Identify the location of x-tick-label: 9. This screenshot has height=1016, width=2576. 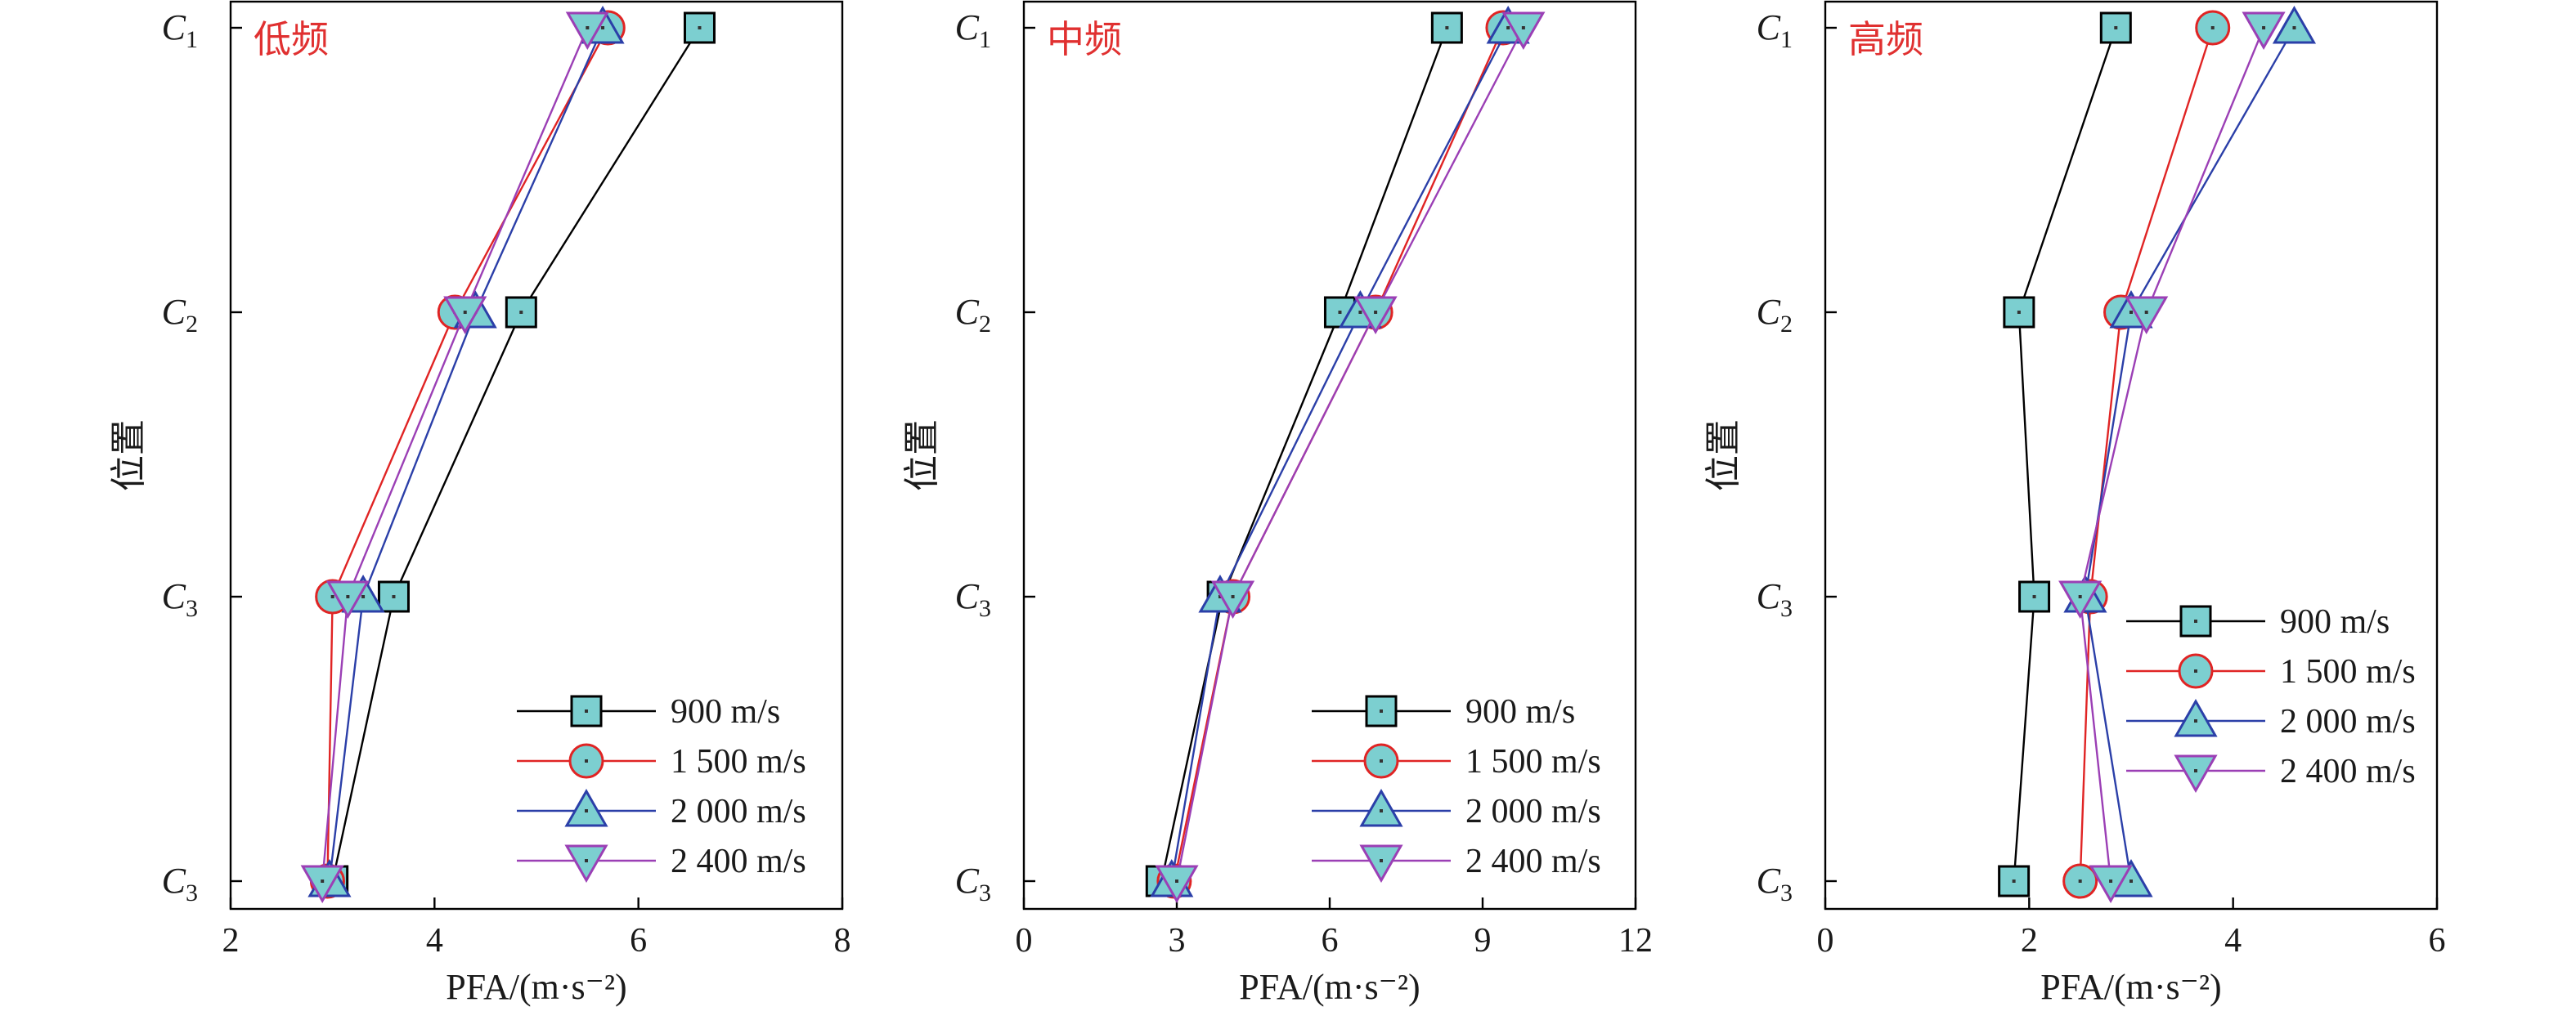
(1483, 941).